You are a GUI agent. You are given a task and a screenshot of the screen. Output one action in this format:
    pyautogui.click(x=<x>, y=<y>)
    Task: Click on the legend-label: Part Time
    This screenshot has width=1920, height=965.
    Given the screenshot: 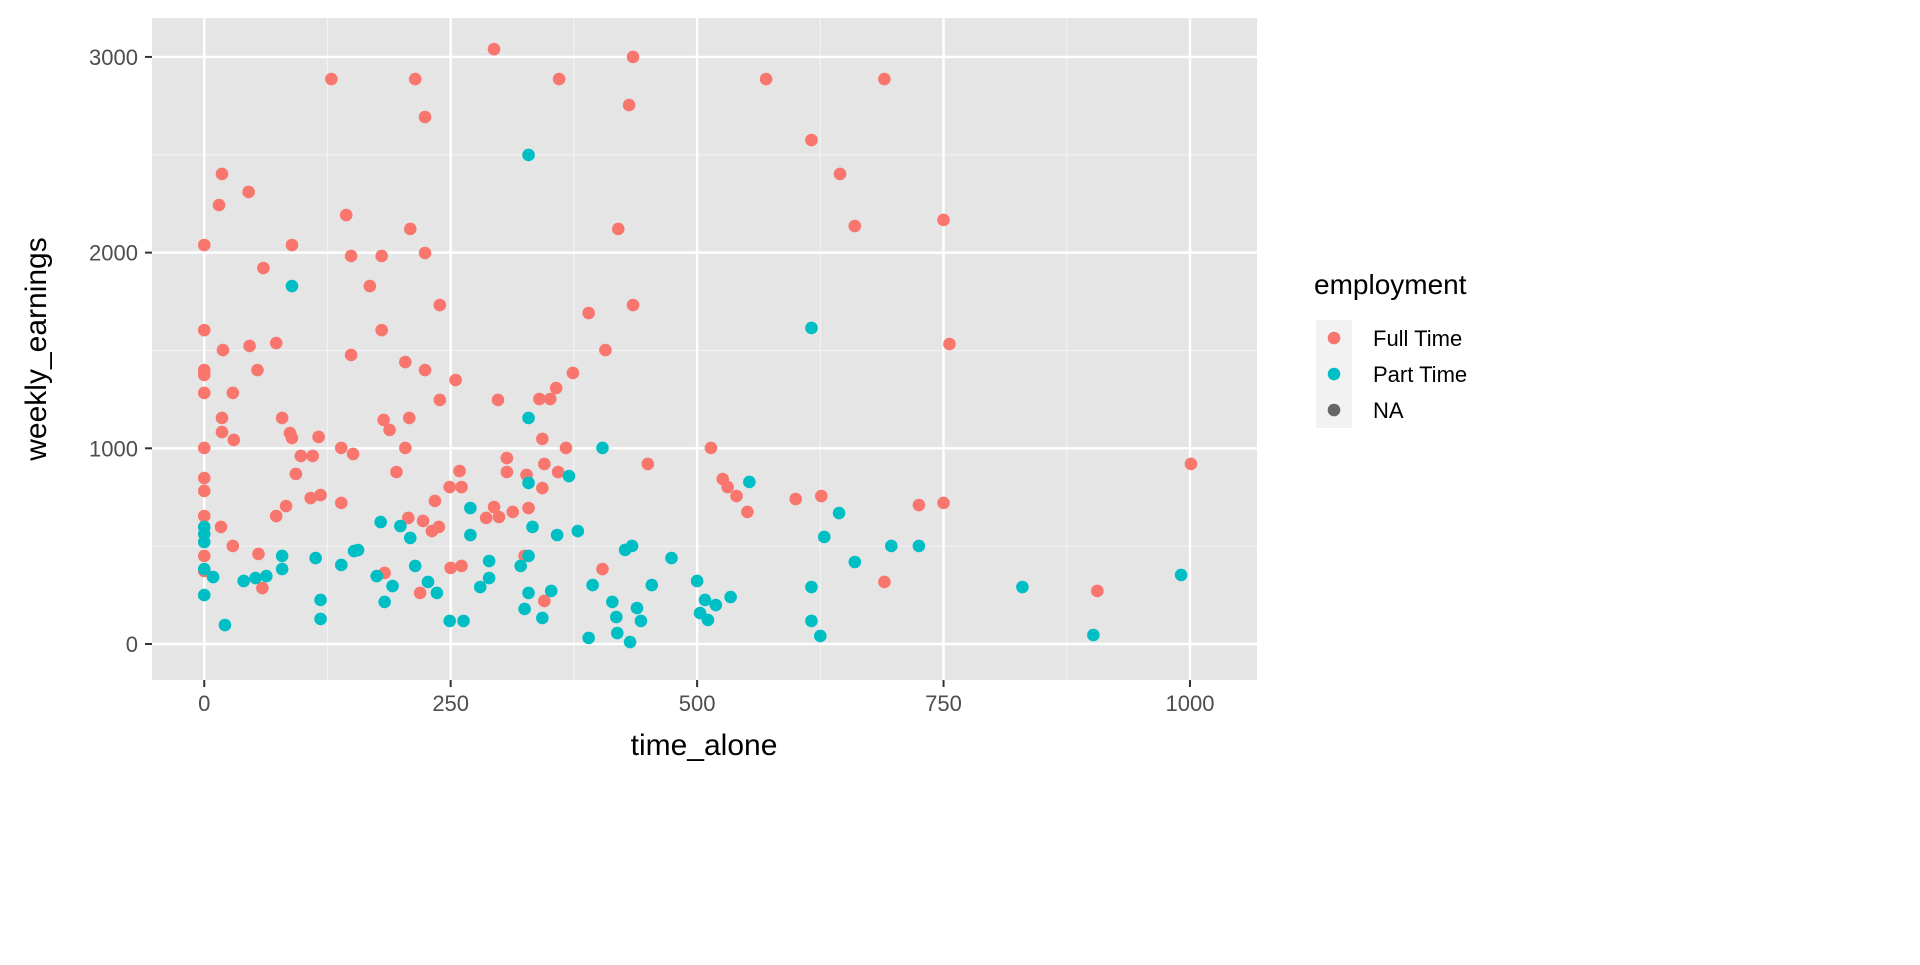 What is the action you would take?
    pyautogui.click(x=1420, y=374)
    